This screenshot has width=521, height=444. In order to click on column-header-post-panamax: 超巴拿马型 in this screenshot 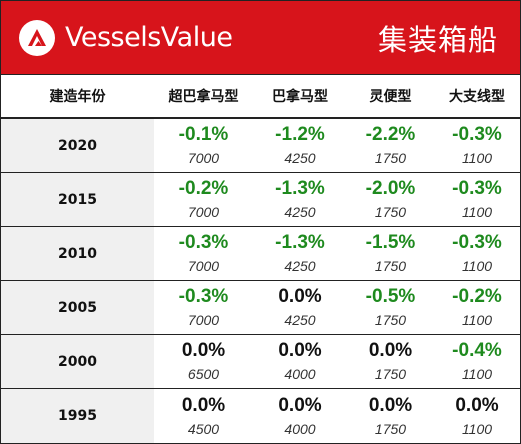, I will do `click(203, 97)`.